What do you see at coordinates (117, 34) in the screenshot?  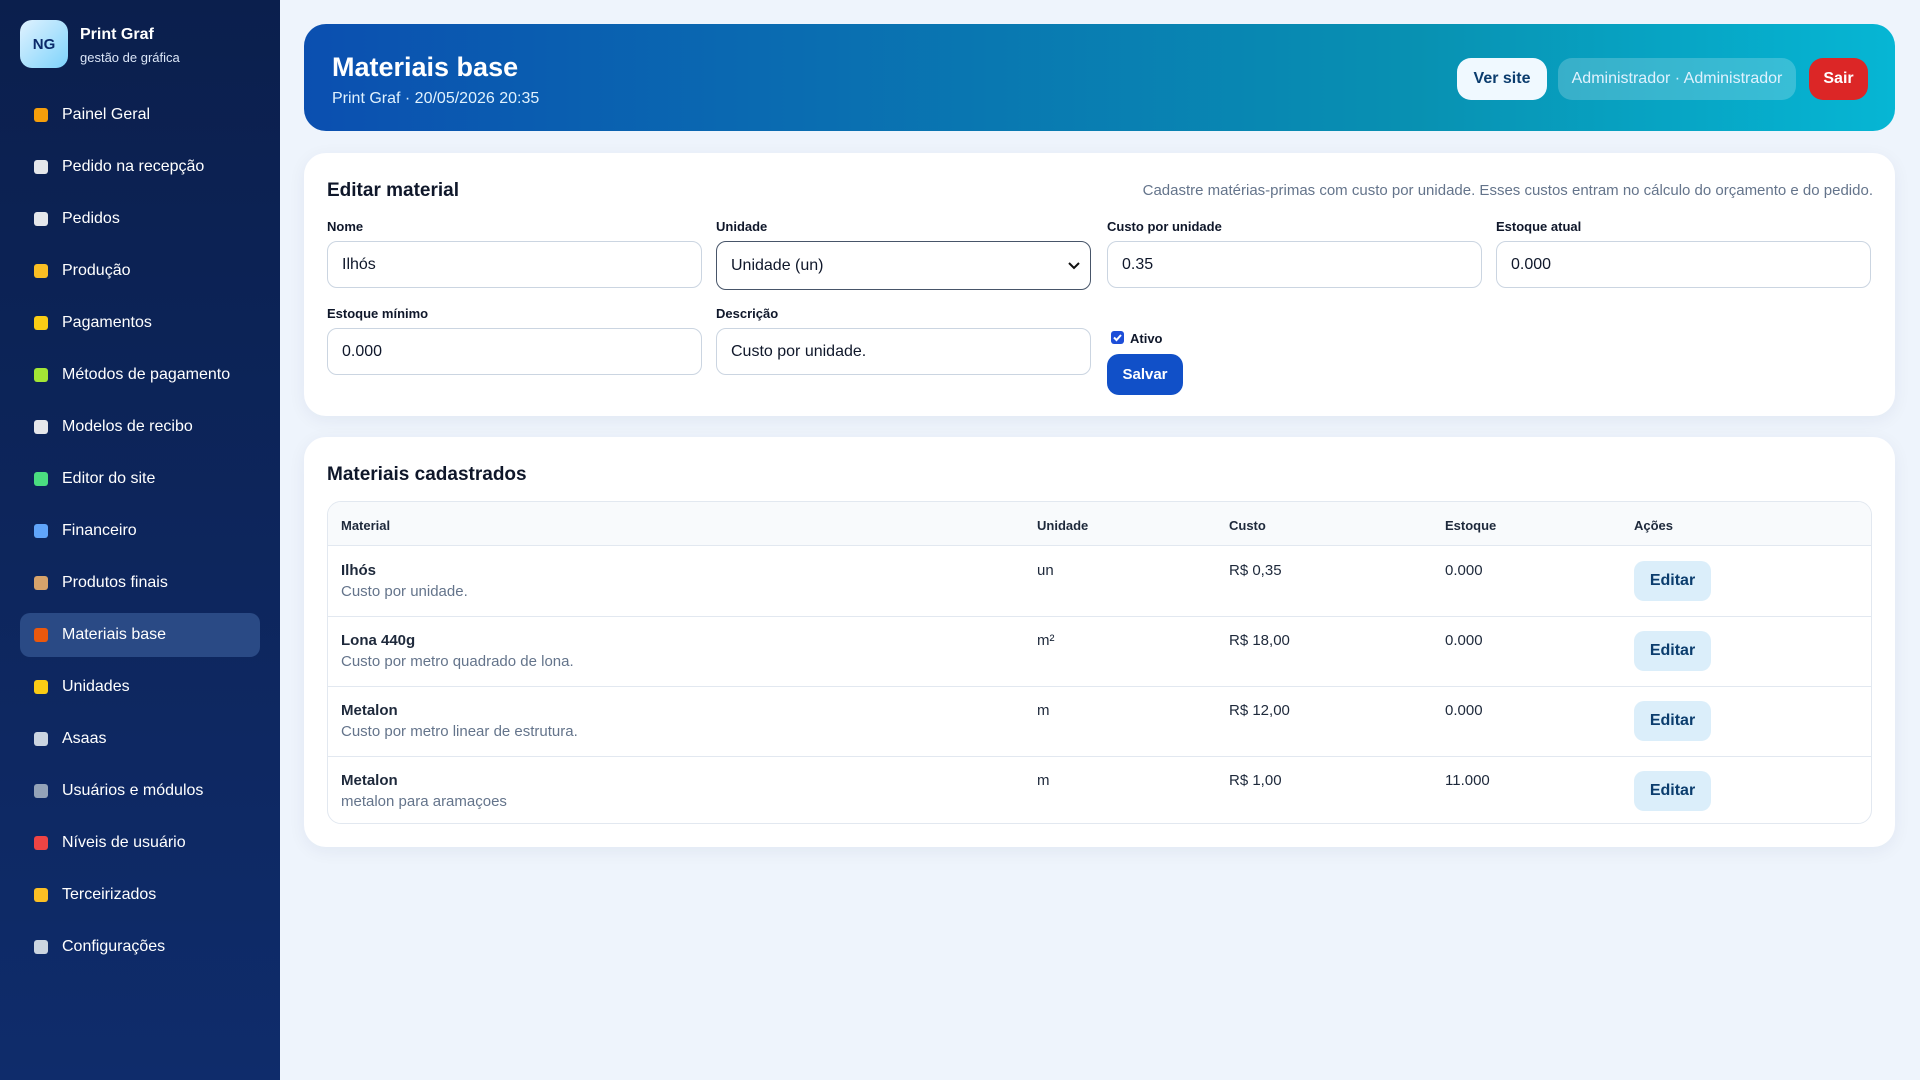 I see `brand: Print Graf` at bounding box center [117, 34].